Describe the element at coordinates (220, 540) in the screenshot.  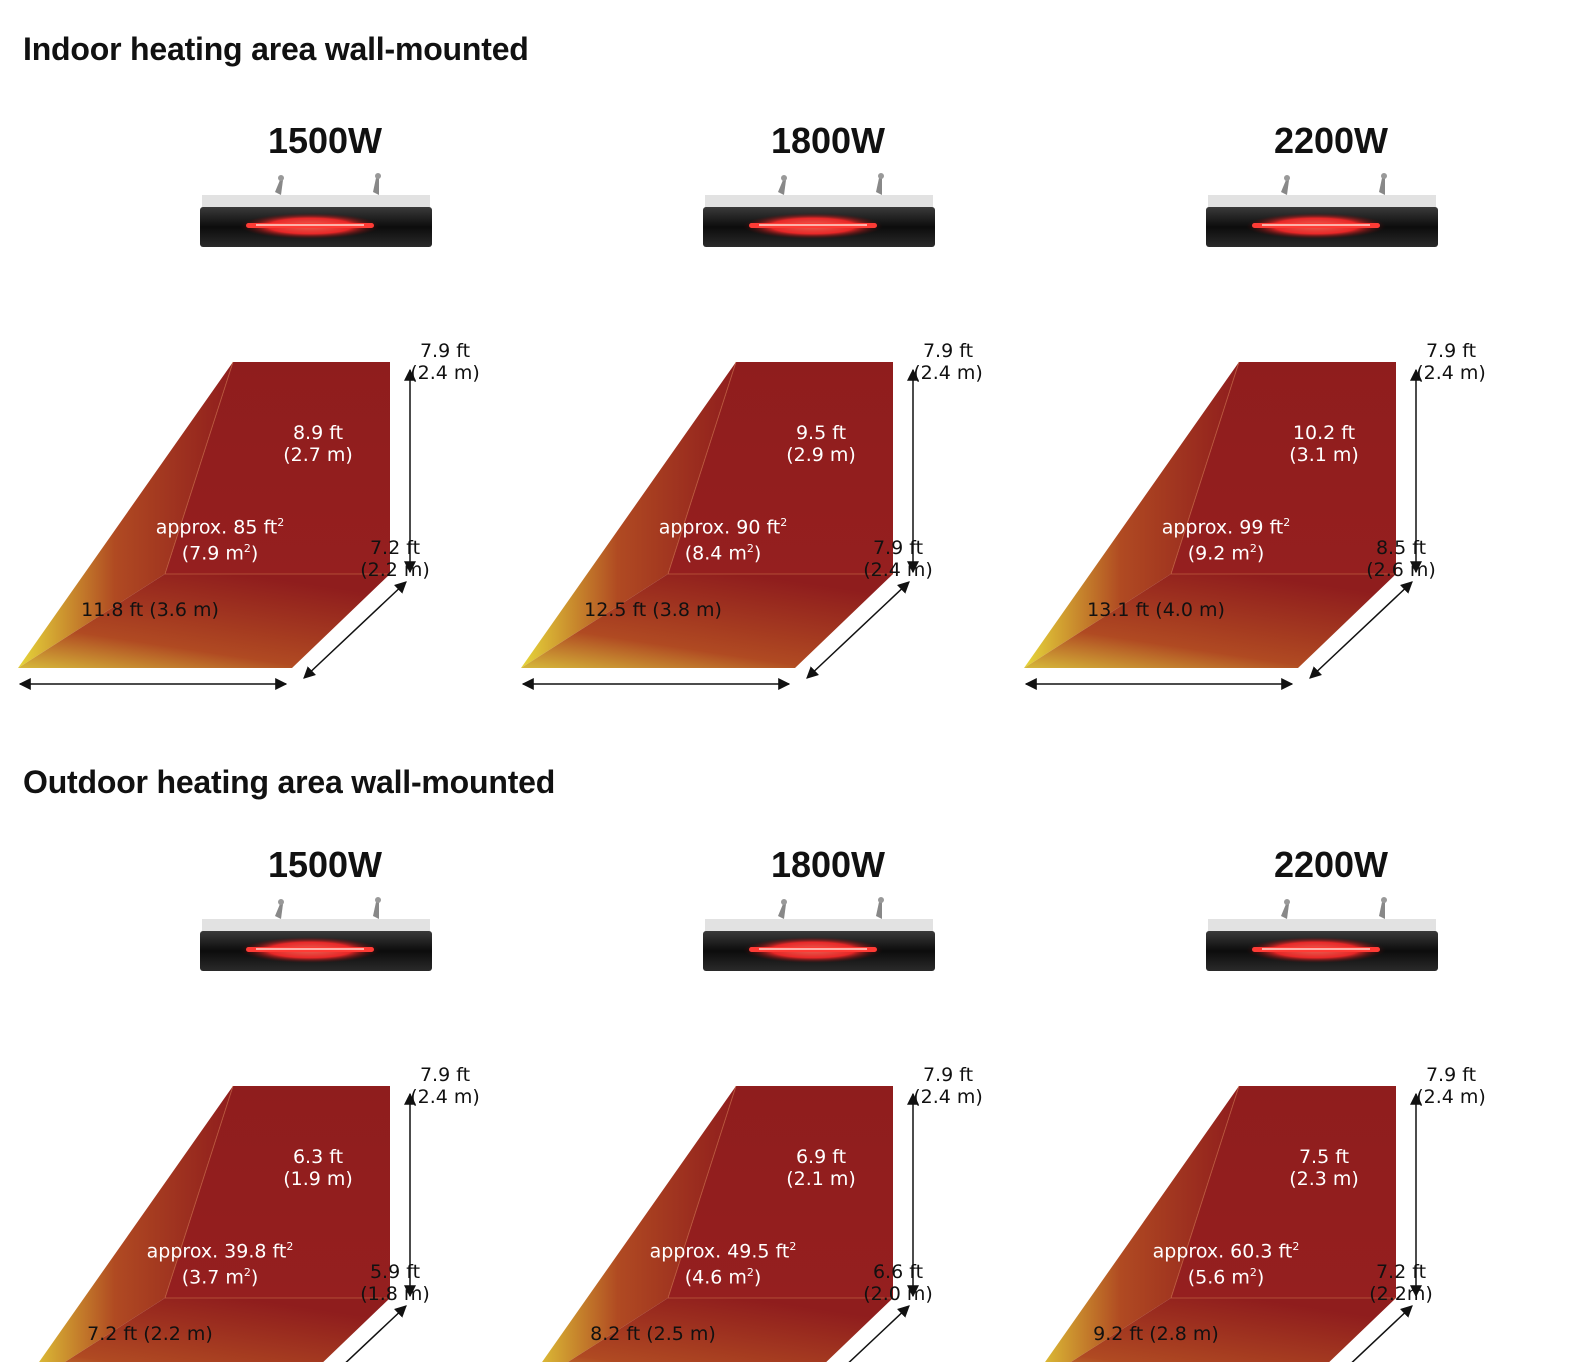
I see `area-label: approx. 85 ft2 (7.9 m2)` at that location.